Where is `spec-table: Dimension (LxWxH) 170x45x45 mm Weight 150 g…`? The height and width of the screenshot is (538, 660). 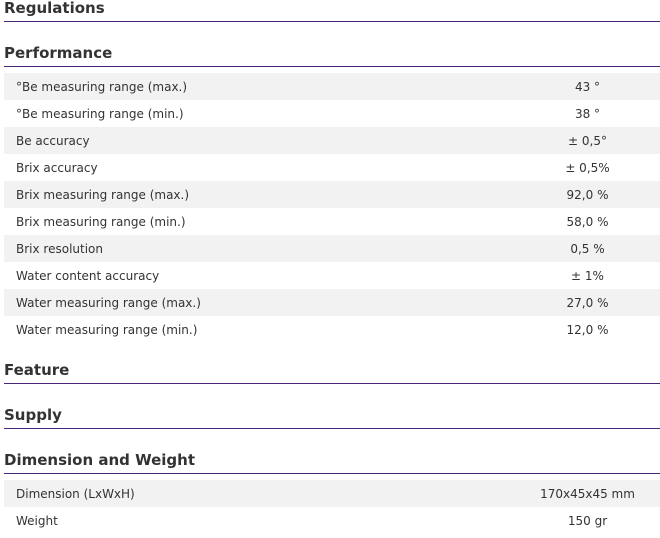
spec-table: Dimension (LxWxH) 170x45x45 mm Weight 150 g… is located at coordinates (332, 507).